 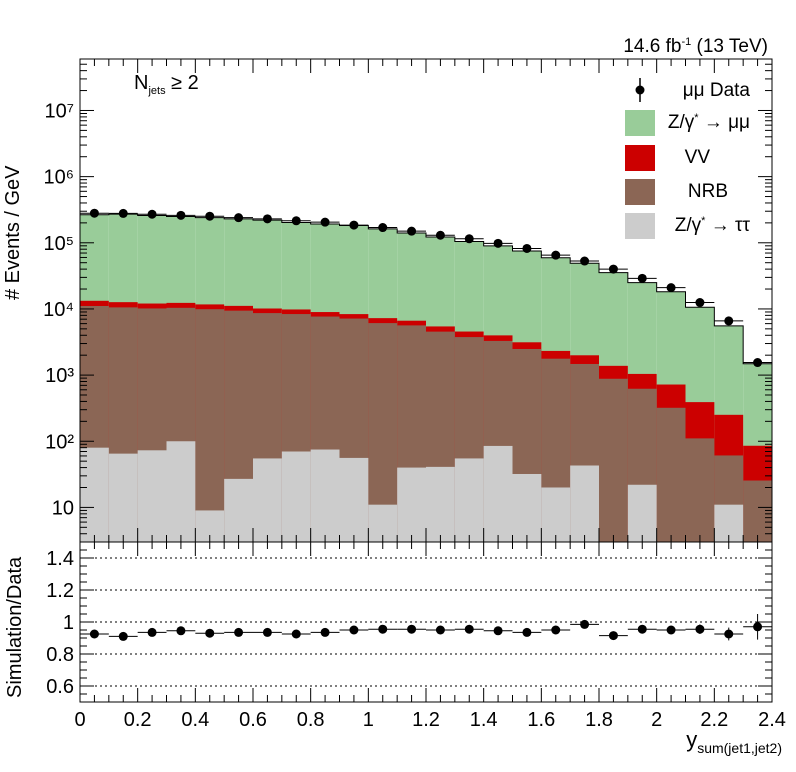 What do you see at coordinates (195, 720) in the screenshot?
I see `x-tick-label-2: 0.4` at bounding box center [195, 720].